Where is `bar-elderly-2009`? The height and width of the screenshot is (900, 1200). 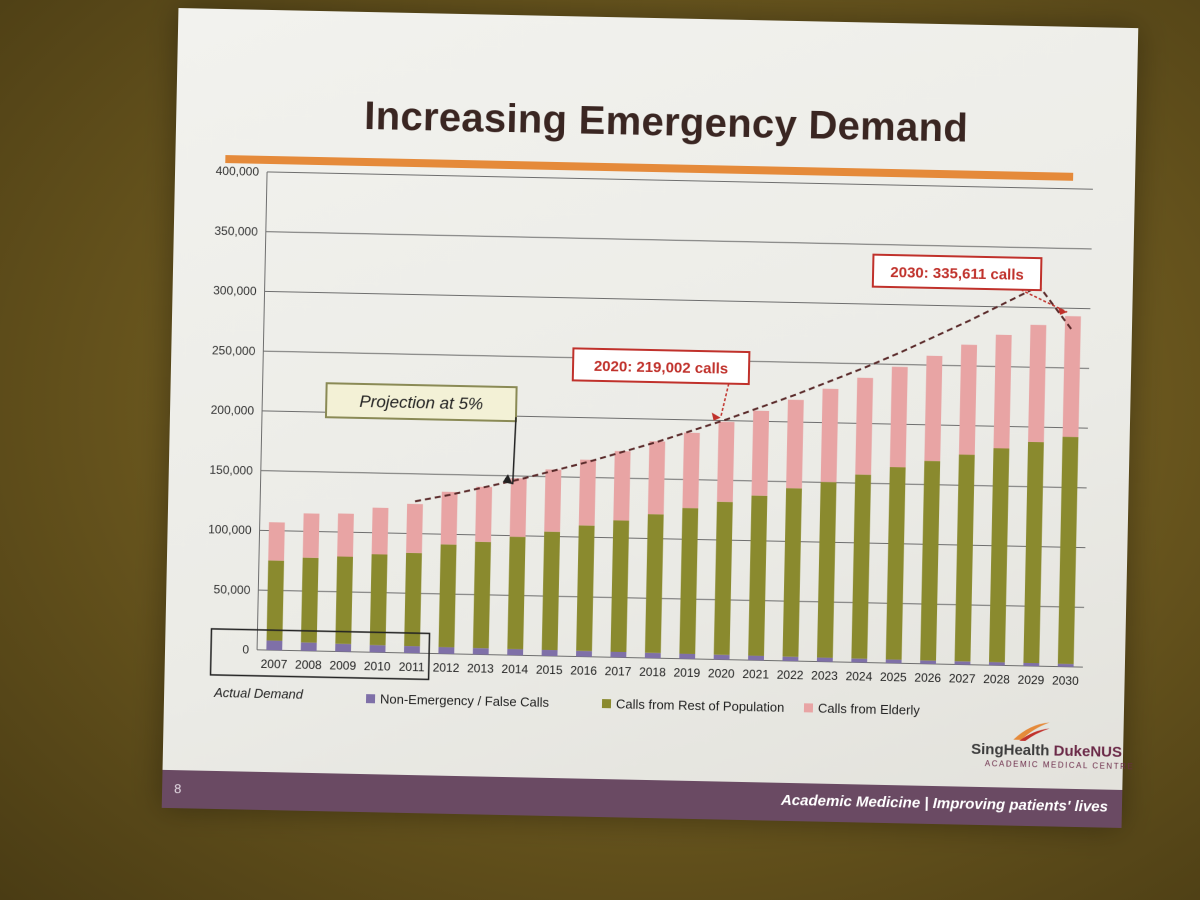 bar-elderly-2009 is located at coordinates (345, 535).